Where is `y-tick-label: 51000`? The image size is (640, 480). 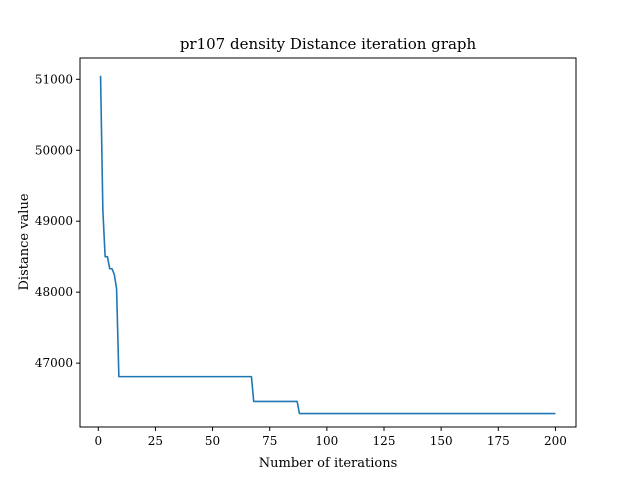
y-tick-label: 51000 is located at coordinates (54, 79).